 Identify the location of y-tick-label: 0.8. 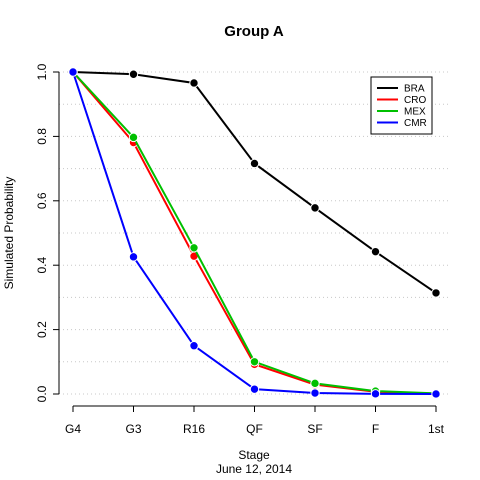
(42, 136).